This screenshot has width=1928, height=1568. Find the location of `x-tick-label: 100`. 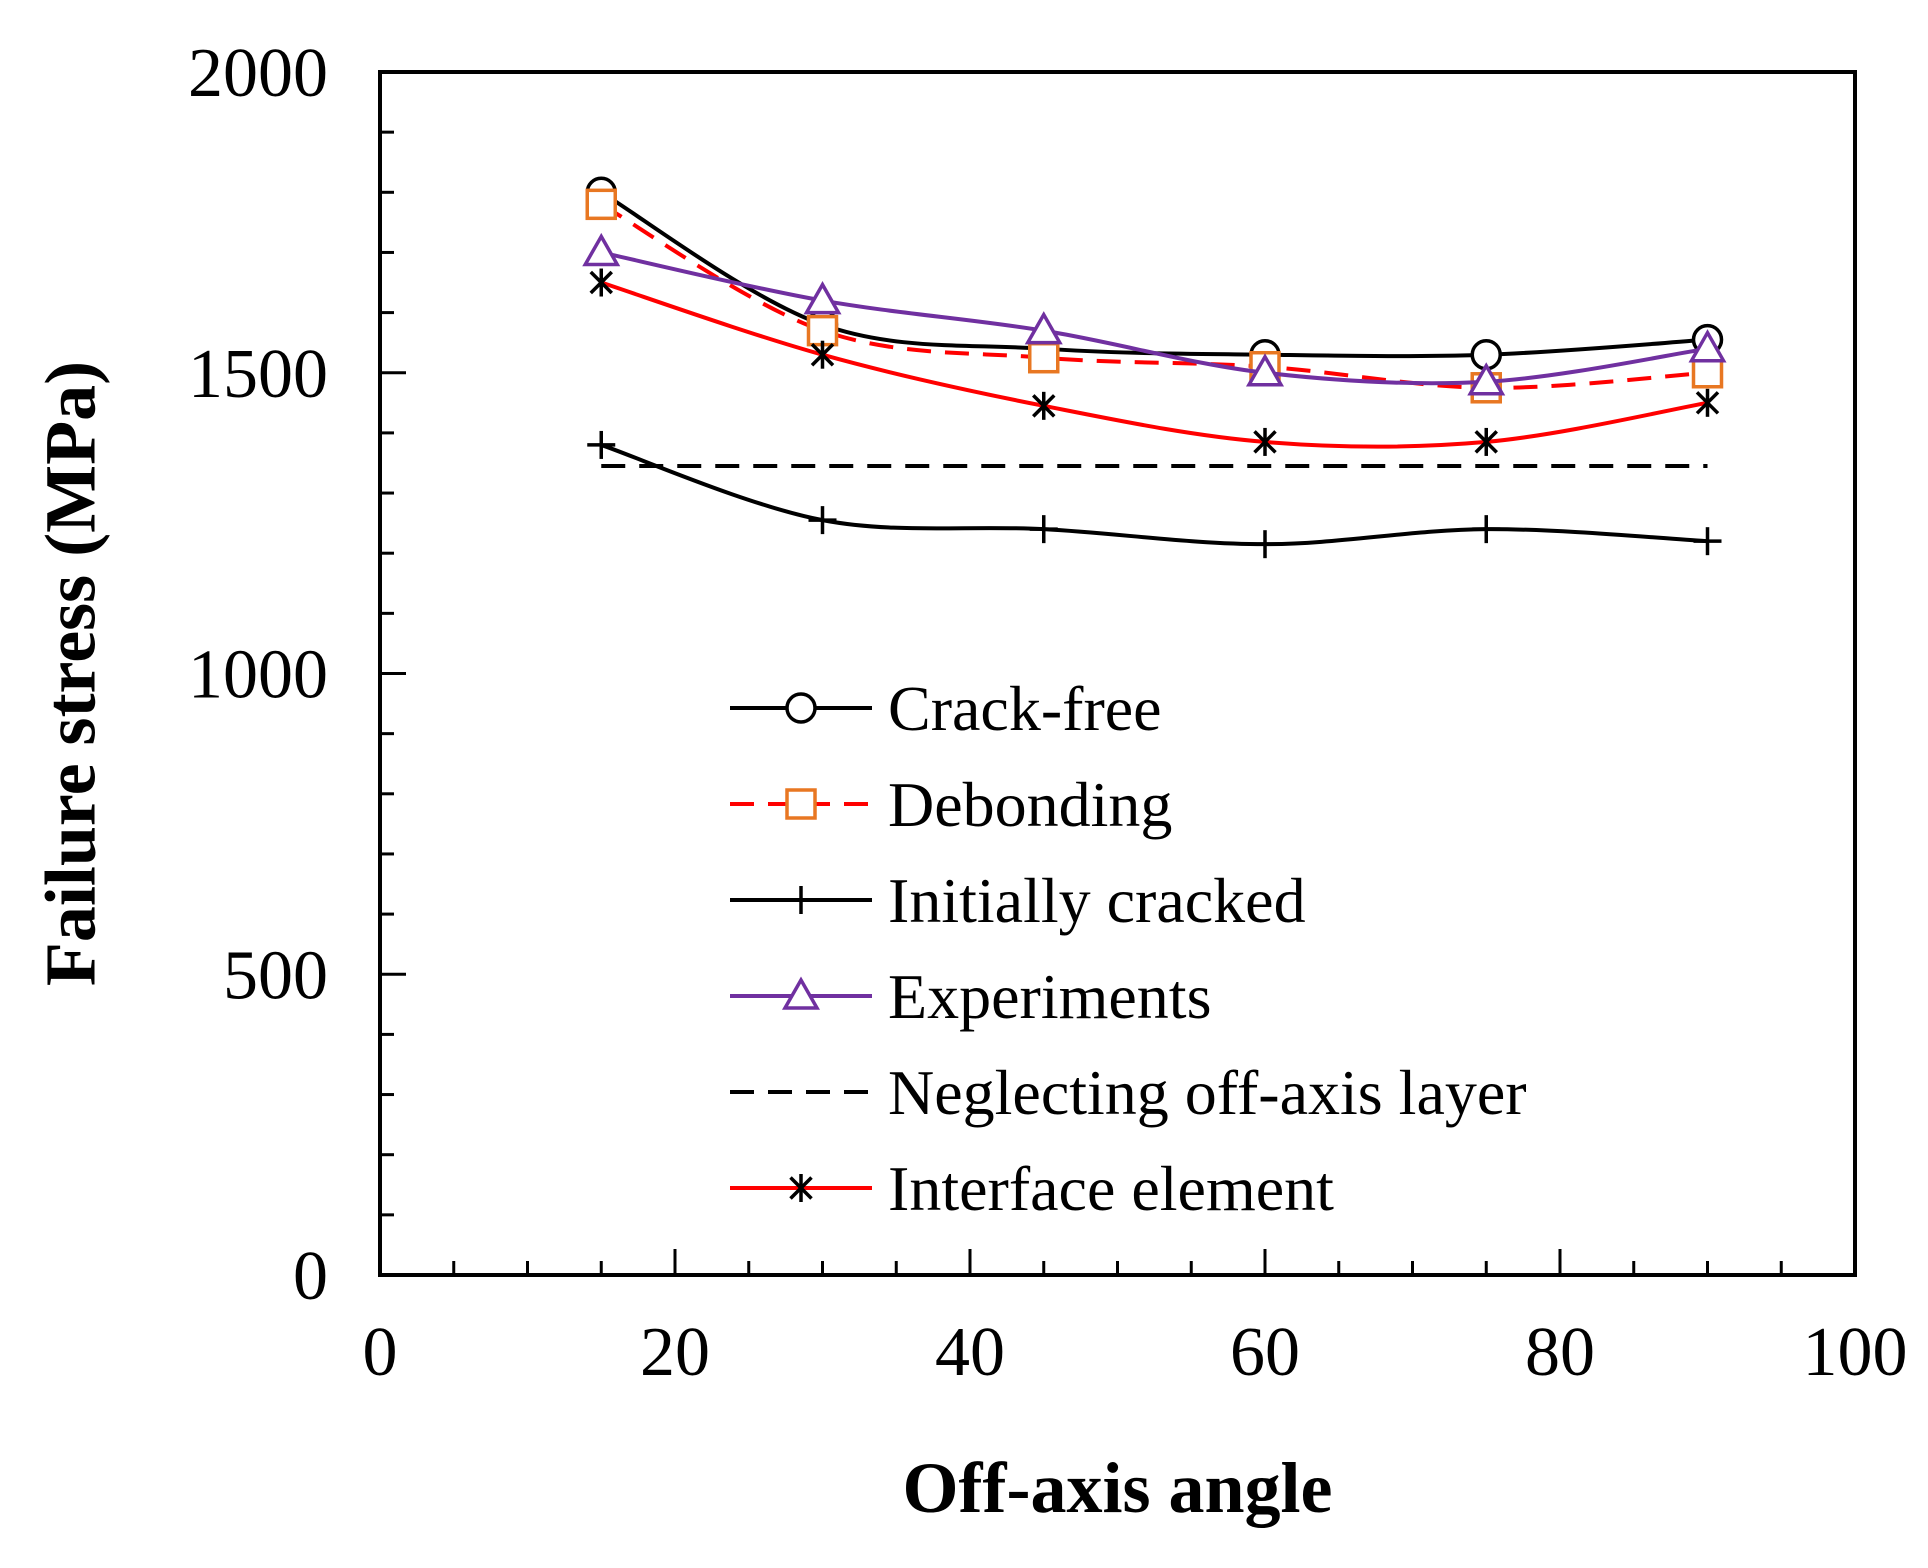

x-tick-label: 100 is located at coordinates (1855, 1352).